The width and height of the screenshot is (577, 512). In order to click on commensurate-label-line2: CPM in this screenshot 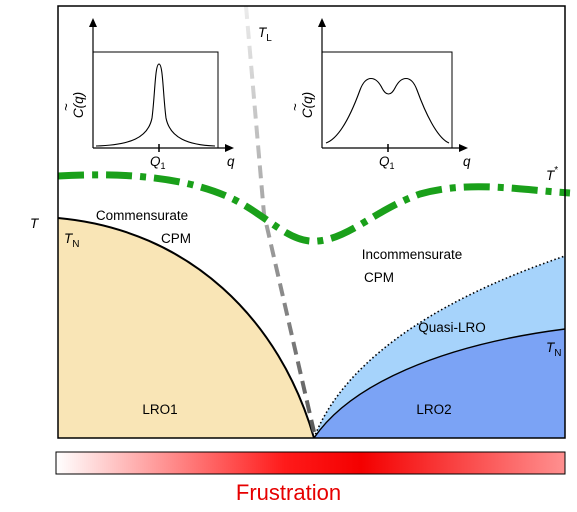, I will do `click(176, 238)`.